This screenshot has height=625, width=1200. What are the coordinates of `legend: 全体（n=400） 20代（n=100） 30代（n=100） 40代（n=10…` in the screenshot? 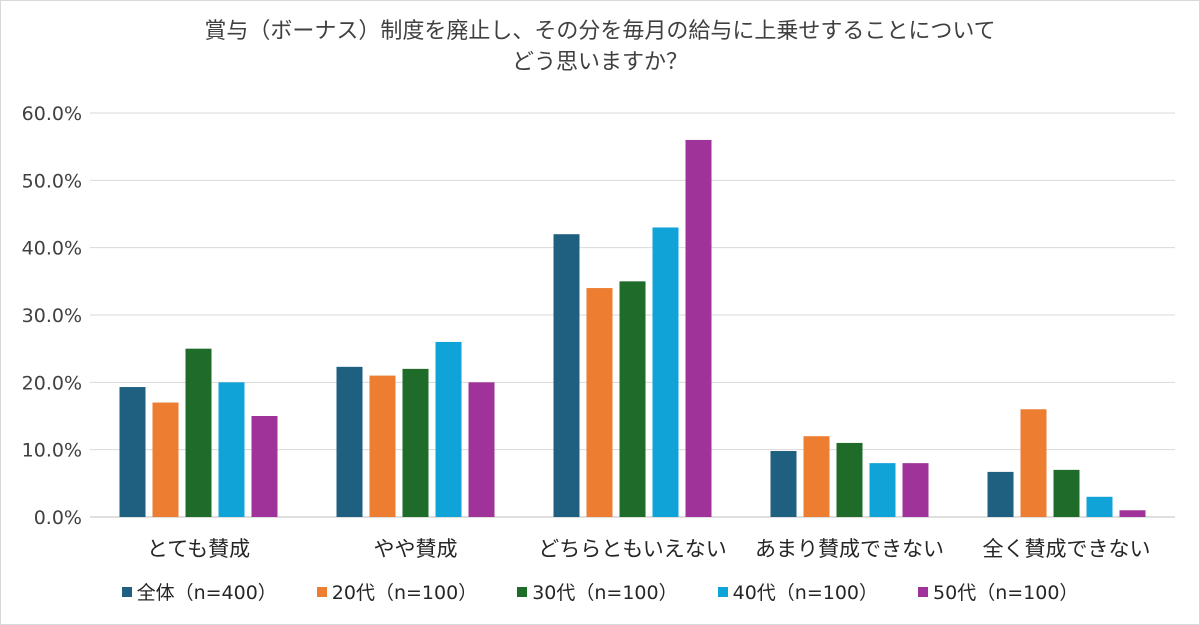 It's located at (600, 591).